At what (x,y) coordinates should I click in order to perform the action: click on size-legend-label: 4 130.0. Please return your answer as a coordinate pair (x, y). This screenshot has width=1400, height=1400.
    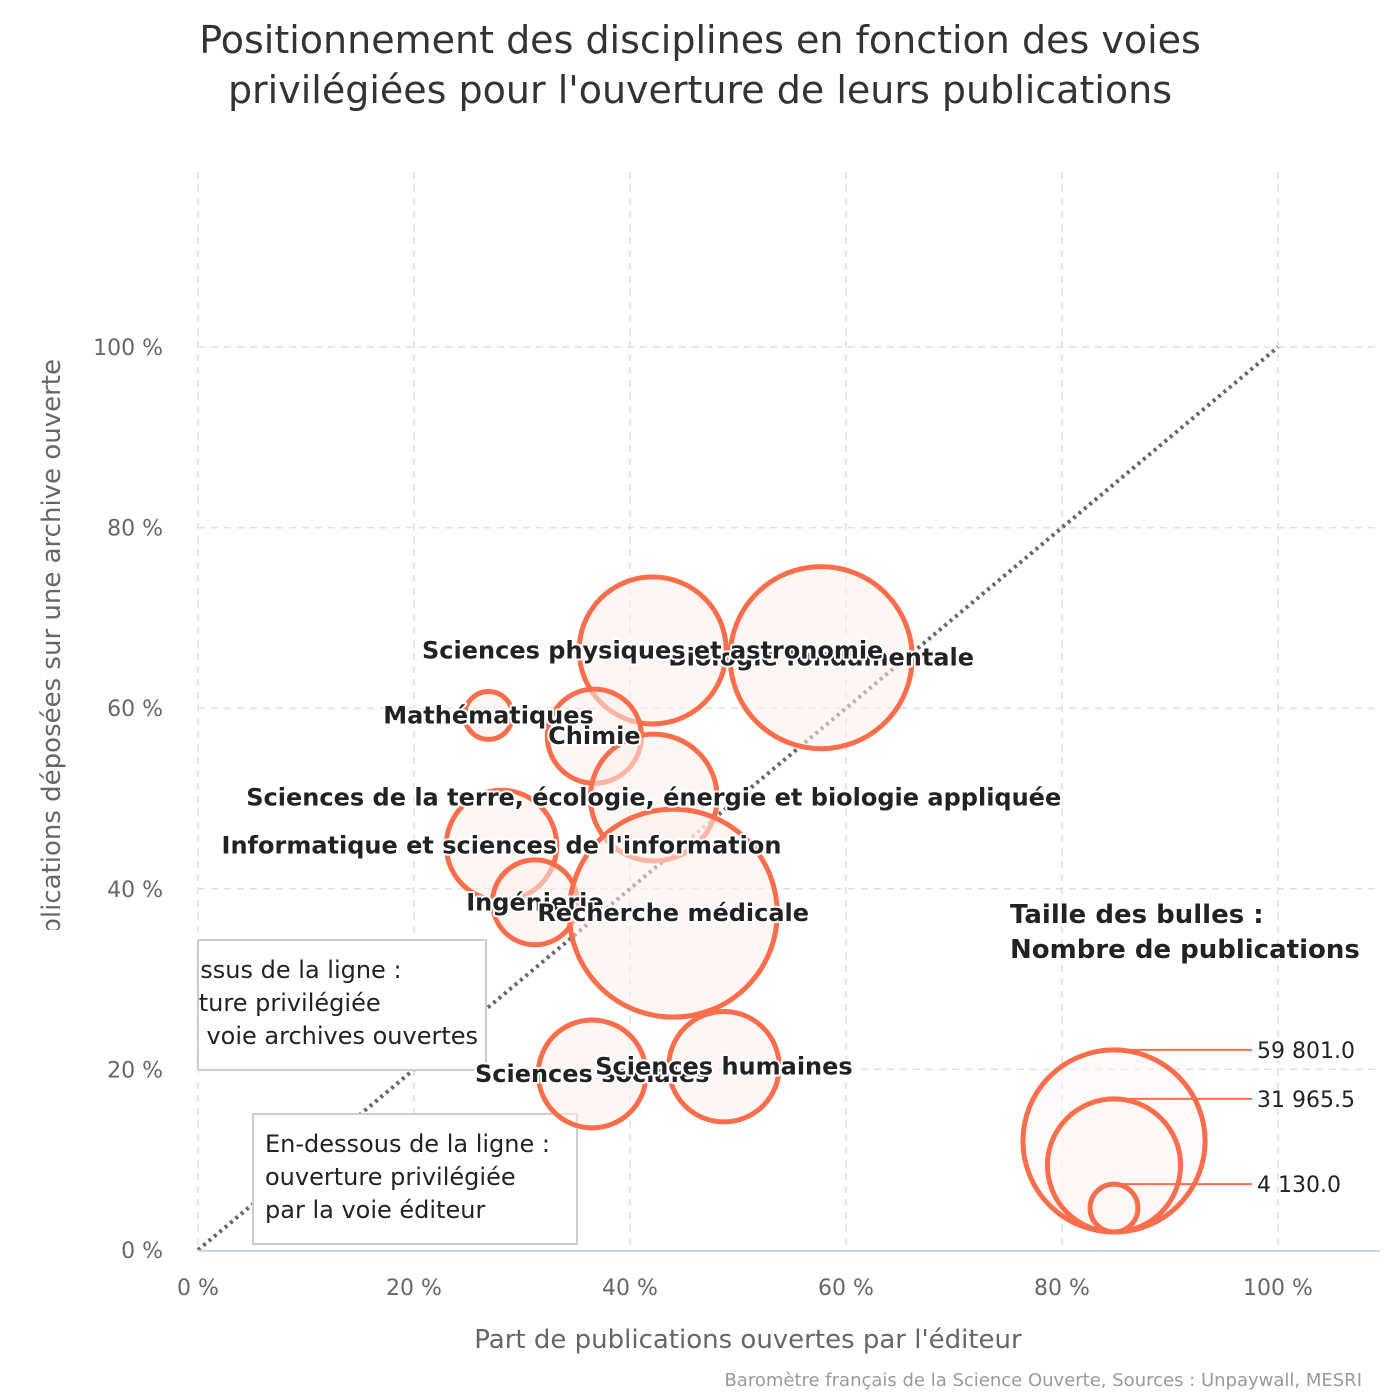
    Looking at the image, I should click on (1299, 1185).